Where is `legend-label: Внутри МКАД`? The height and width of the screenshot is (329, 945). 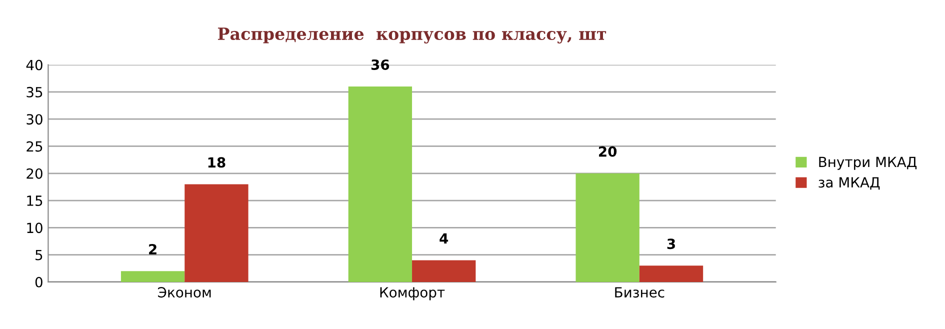
legend-label: Внутри МКАД is located at coordinates (868, 163).